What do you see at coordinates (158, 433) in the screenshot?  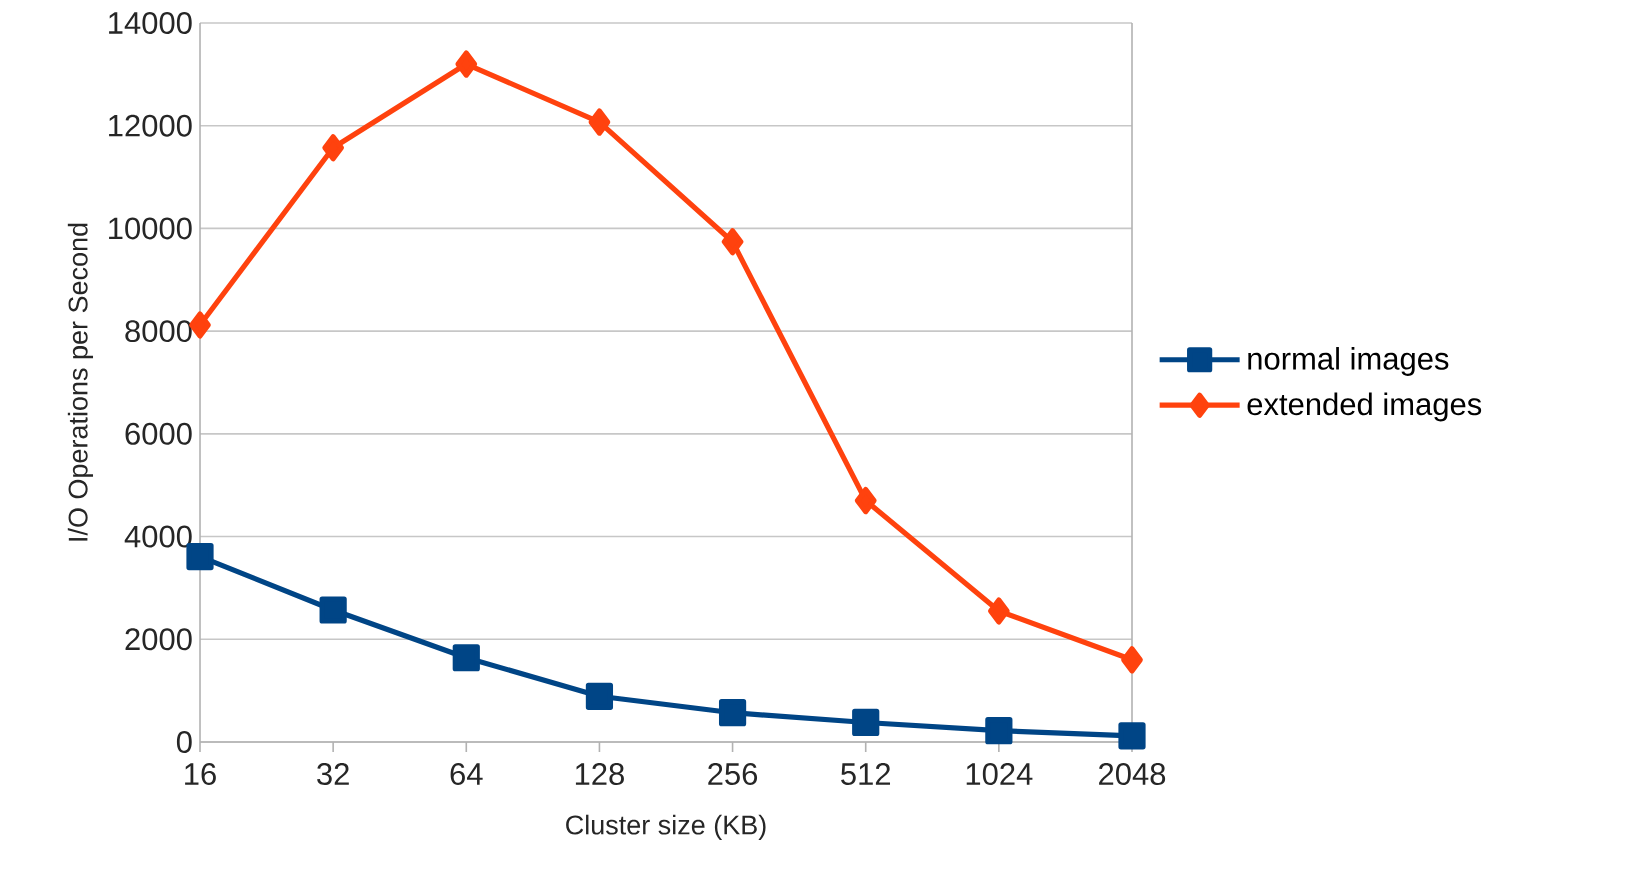 I see `y-tick-label: 6000` at bounding box center [158, 433].